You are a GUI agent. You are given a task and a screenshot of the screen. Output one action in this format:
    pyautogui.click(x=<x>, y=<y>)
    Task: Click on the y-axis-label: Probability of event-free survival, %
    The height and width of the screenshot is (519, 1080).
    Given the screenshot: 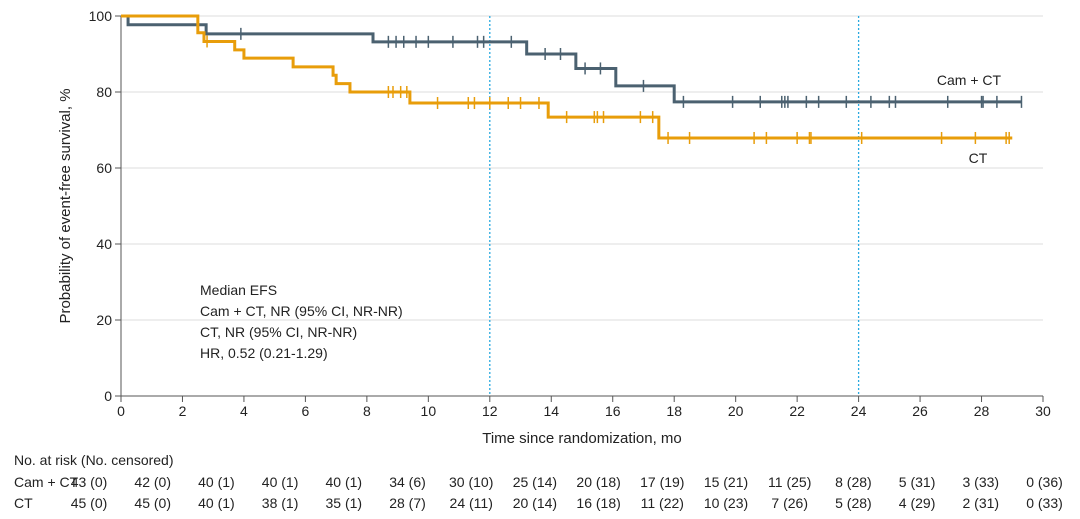 What is the action you would take?
    pyautogui.click(x=65, y=205)
    